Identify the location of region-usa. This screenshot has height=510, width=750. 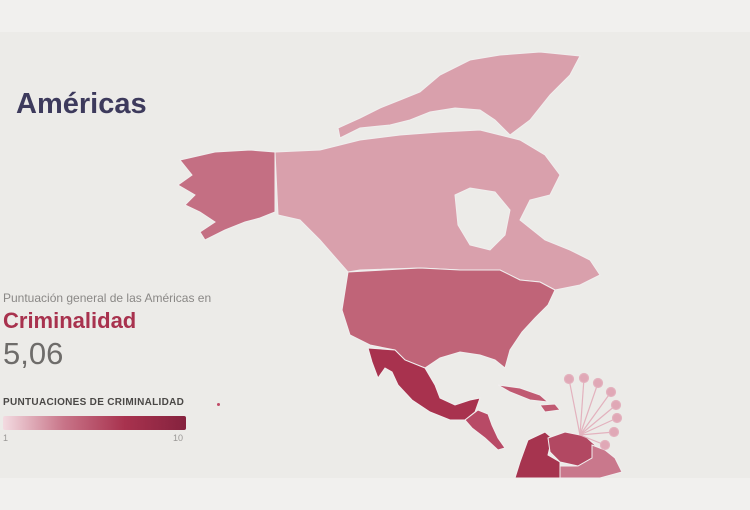
(448, 318).